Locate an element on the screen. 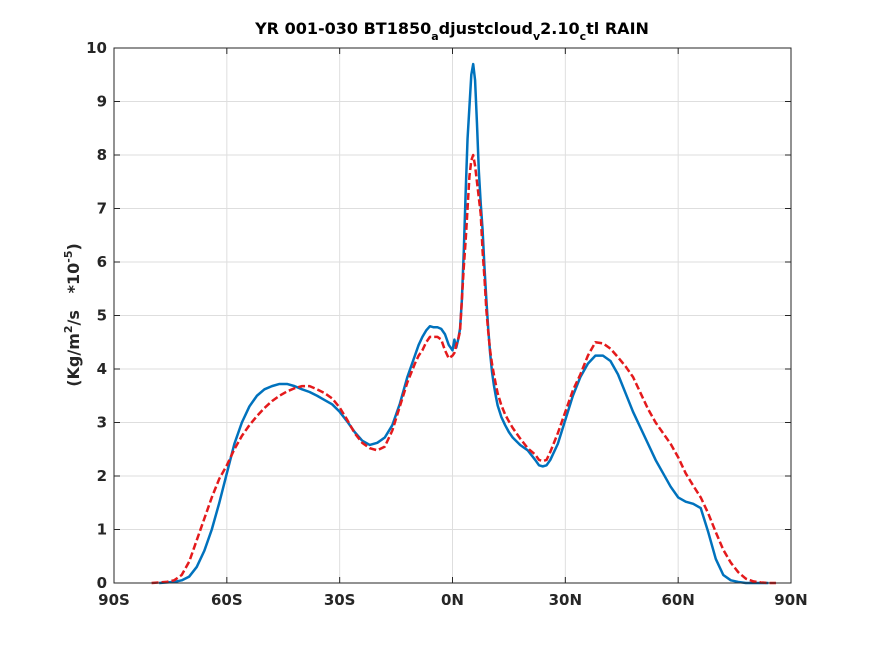 The image size is (875, 656). title-segment: tl RAIN is located at coordinates (617, 28).